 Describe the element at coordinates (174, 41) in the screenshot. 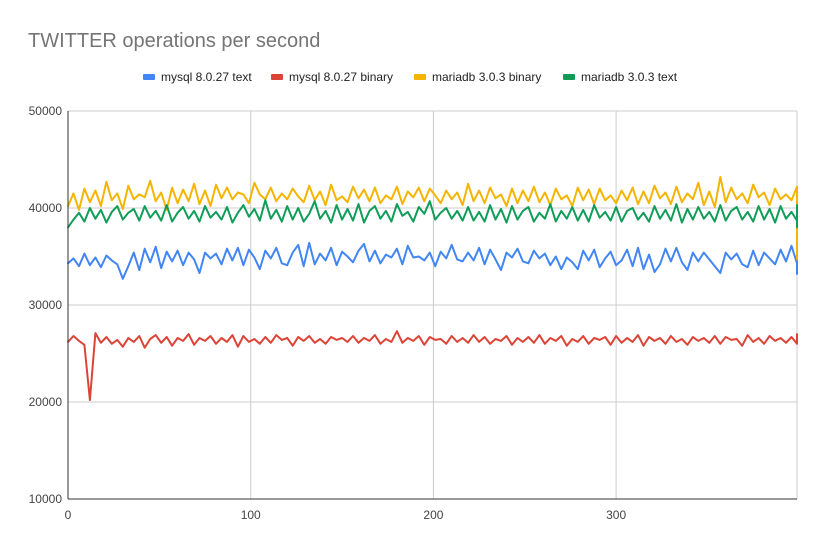

I see `chart-title: TWITTER operations per second` at that location.